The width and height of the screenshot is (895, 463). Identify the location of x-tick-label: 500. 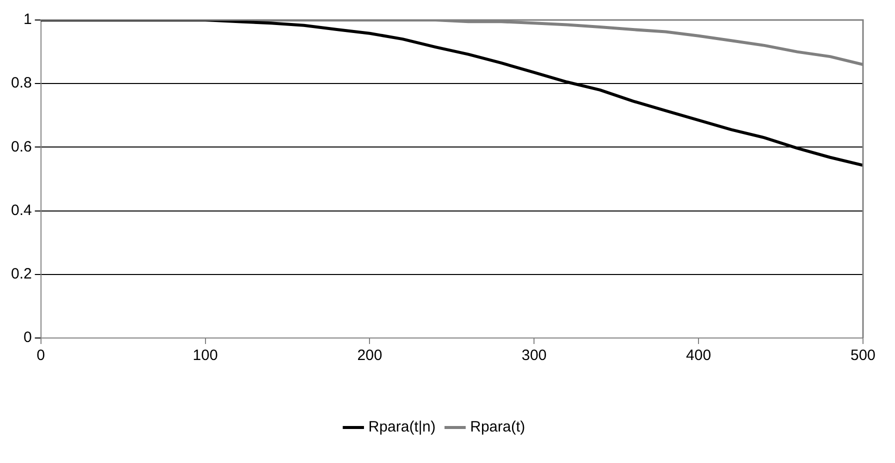
(863, 355).